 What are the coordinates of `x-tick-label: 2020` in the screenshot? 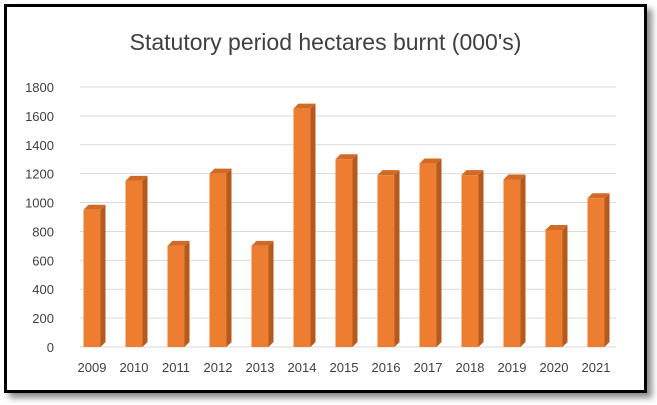 It's located at (554, 367).